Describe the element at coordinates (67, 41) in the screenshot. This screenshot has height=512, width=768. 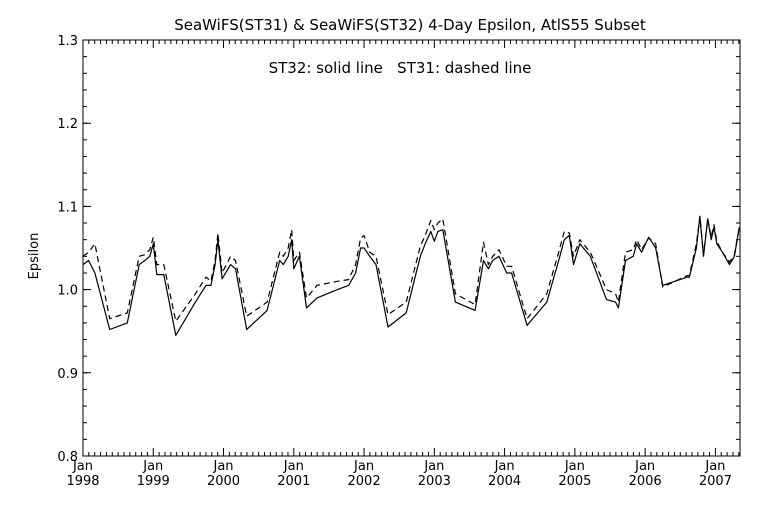
I see `y-tick-label: 1.3` at that location.